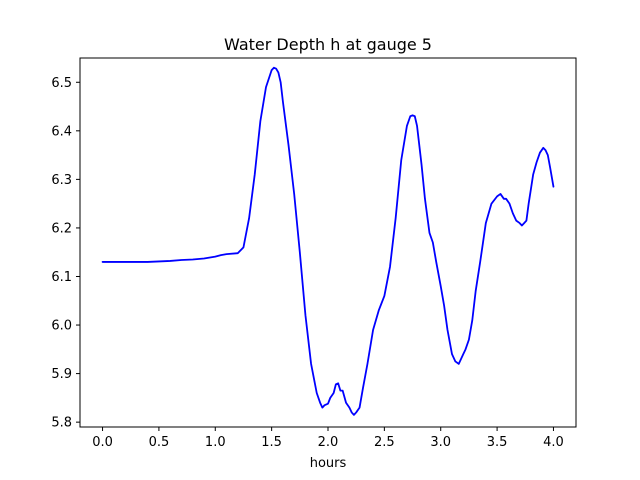 Image resolution: width=640 pixels, height=480 pixels. I want to click on y-tick-label: 6.3, so click(61, 180).